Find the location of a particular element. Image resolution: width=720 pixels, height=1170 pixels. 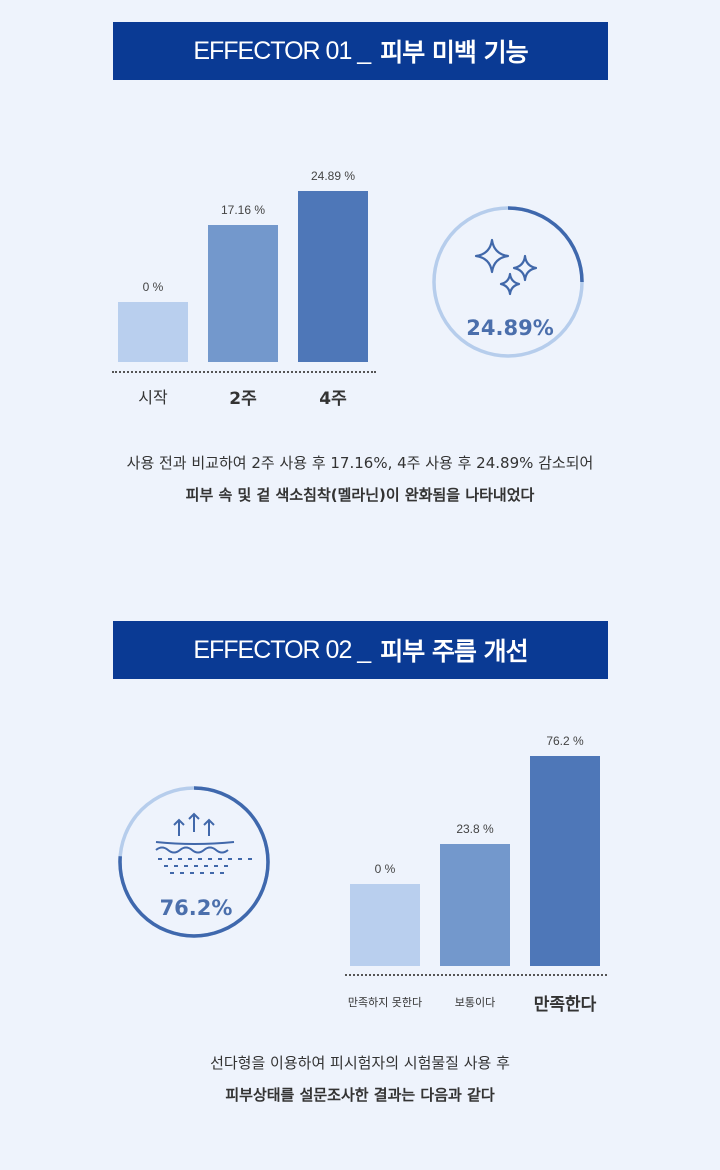

category-label: 시작 is located at coordinates (153, 397).